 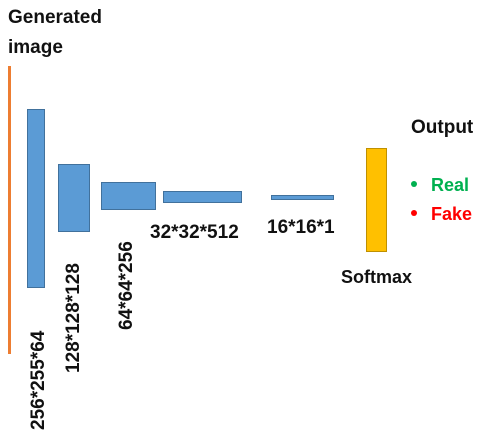 I want to click on output-item-real: Real, so click(x=440, y=185).